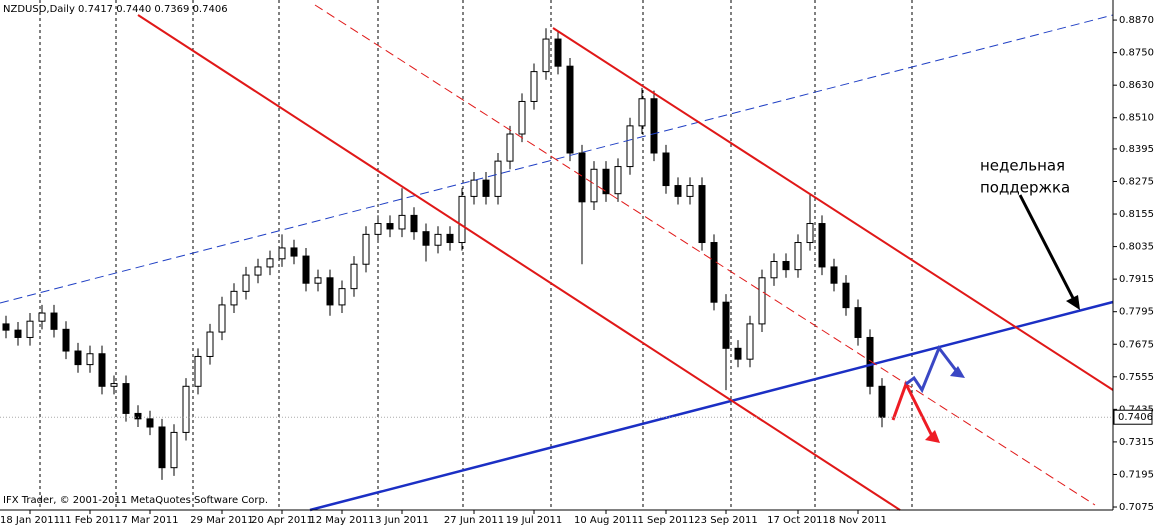  I want to click on y-tick-label: 0.8035, so click(1136, 247).